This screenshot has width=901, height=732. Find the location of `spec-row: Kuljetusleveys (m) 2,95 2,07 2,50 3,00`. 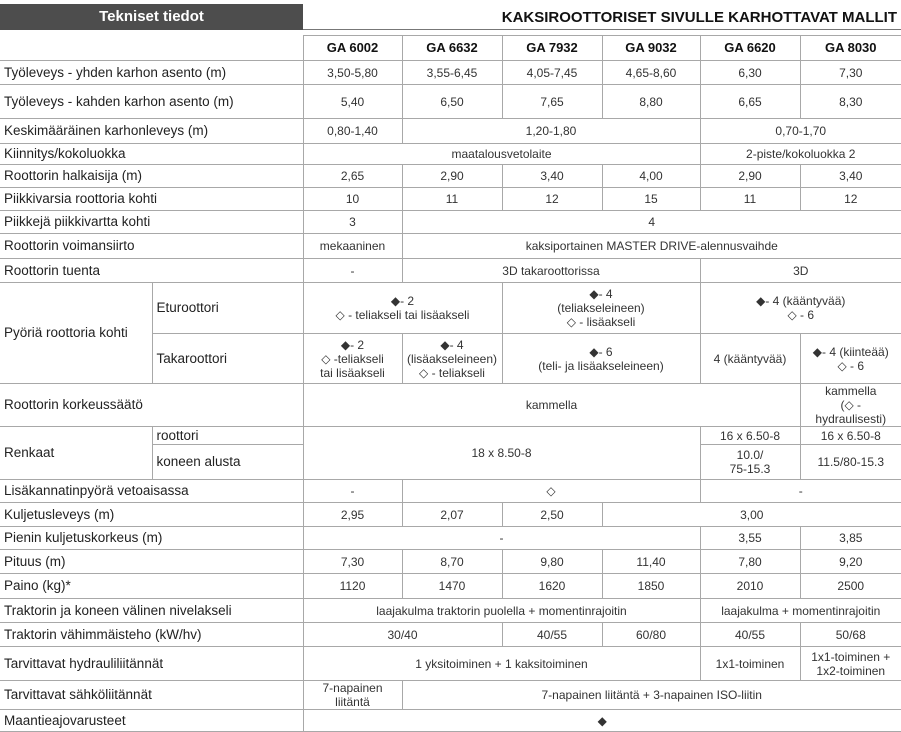

spec-row: Kuljetusleveys (m) 2,95 2,07 2,50 3,00 is located at coordinates (450, 514).